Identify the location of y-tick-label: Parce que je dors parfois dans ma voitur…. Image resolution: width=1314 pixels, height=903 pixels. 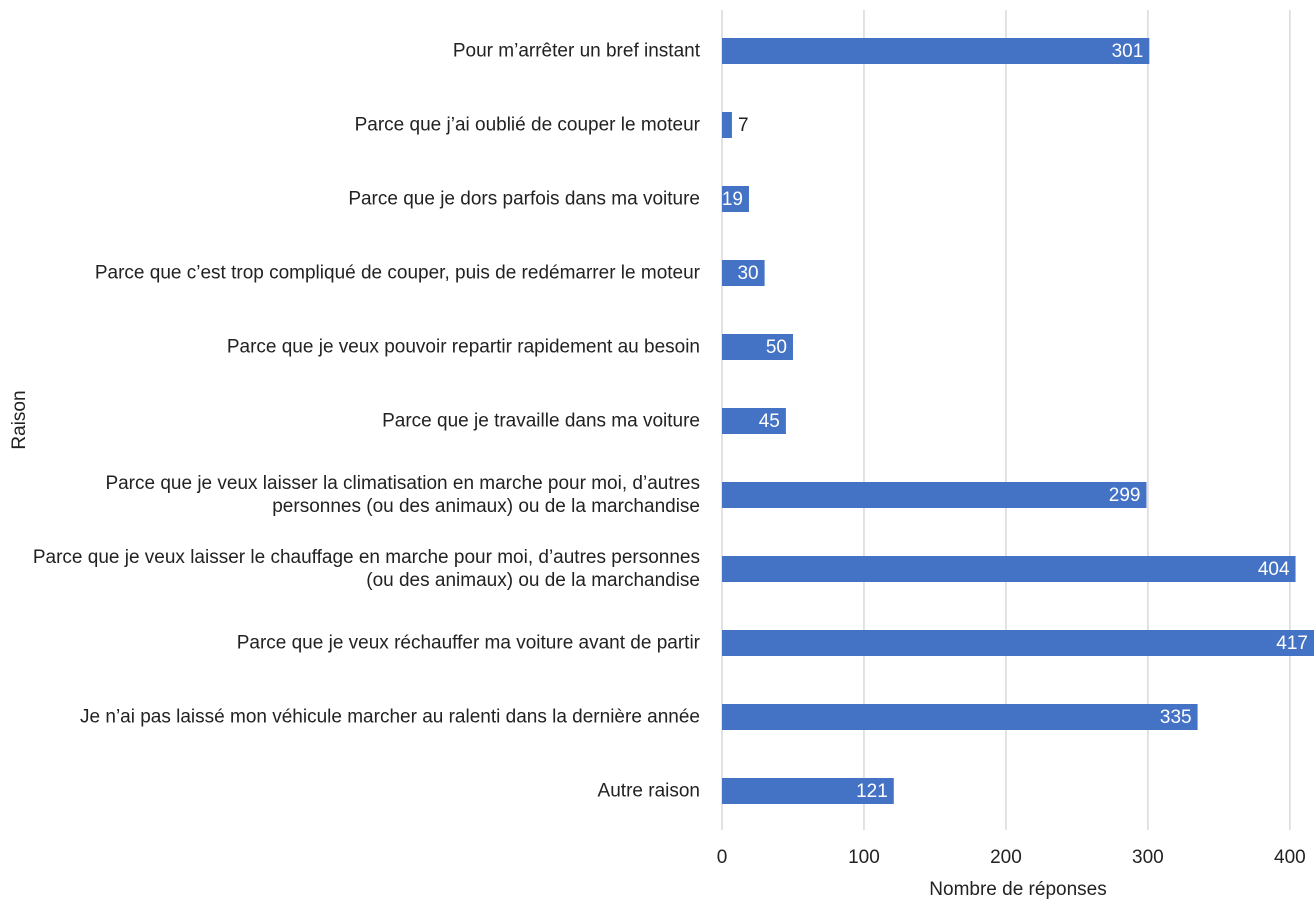
(524, 199).